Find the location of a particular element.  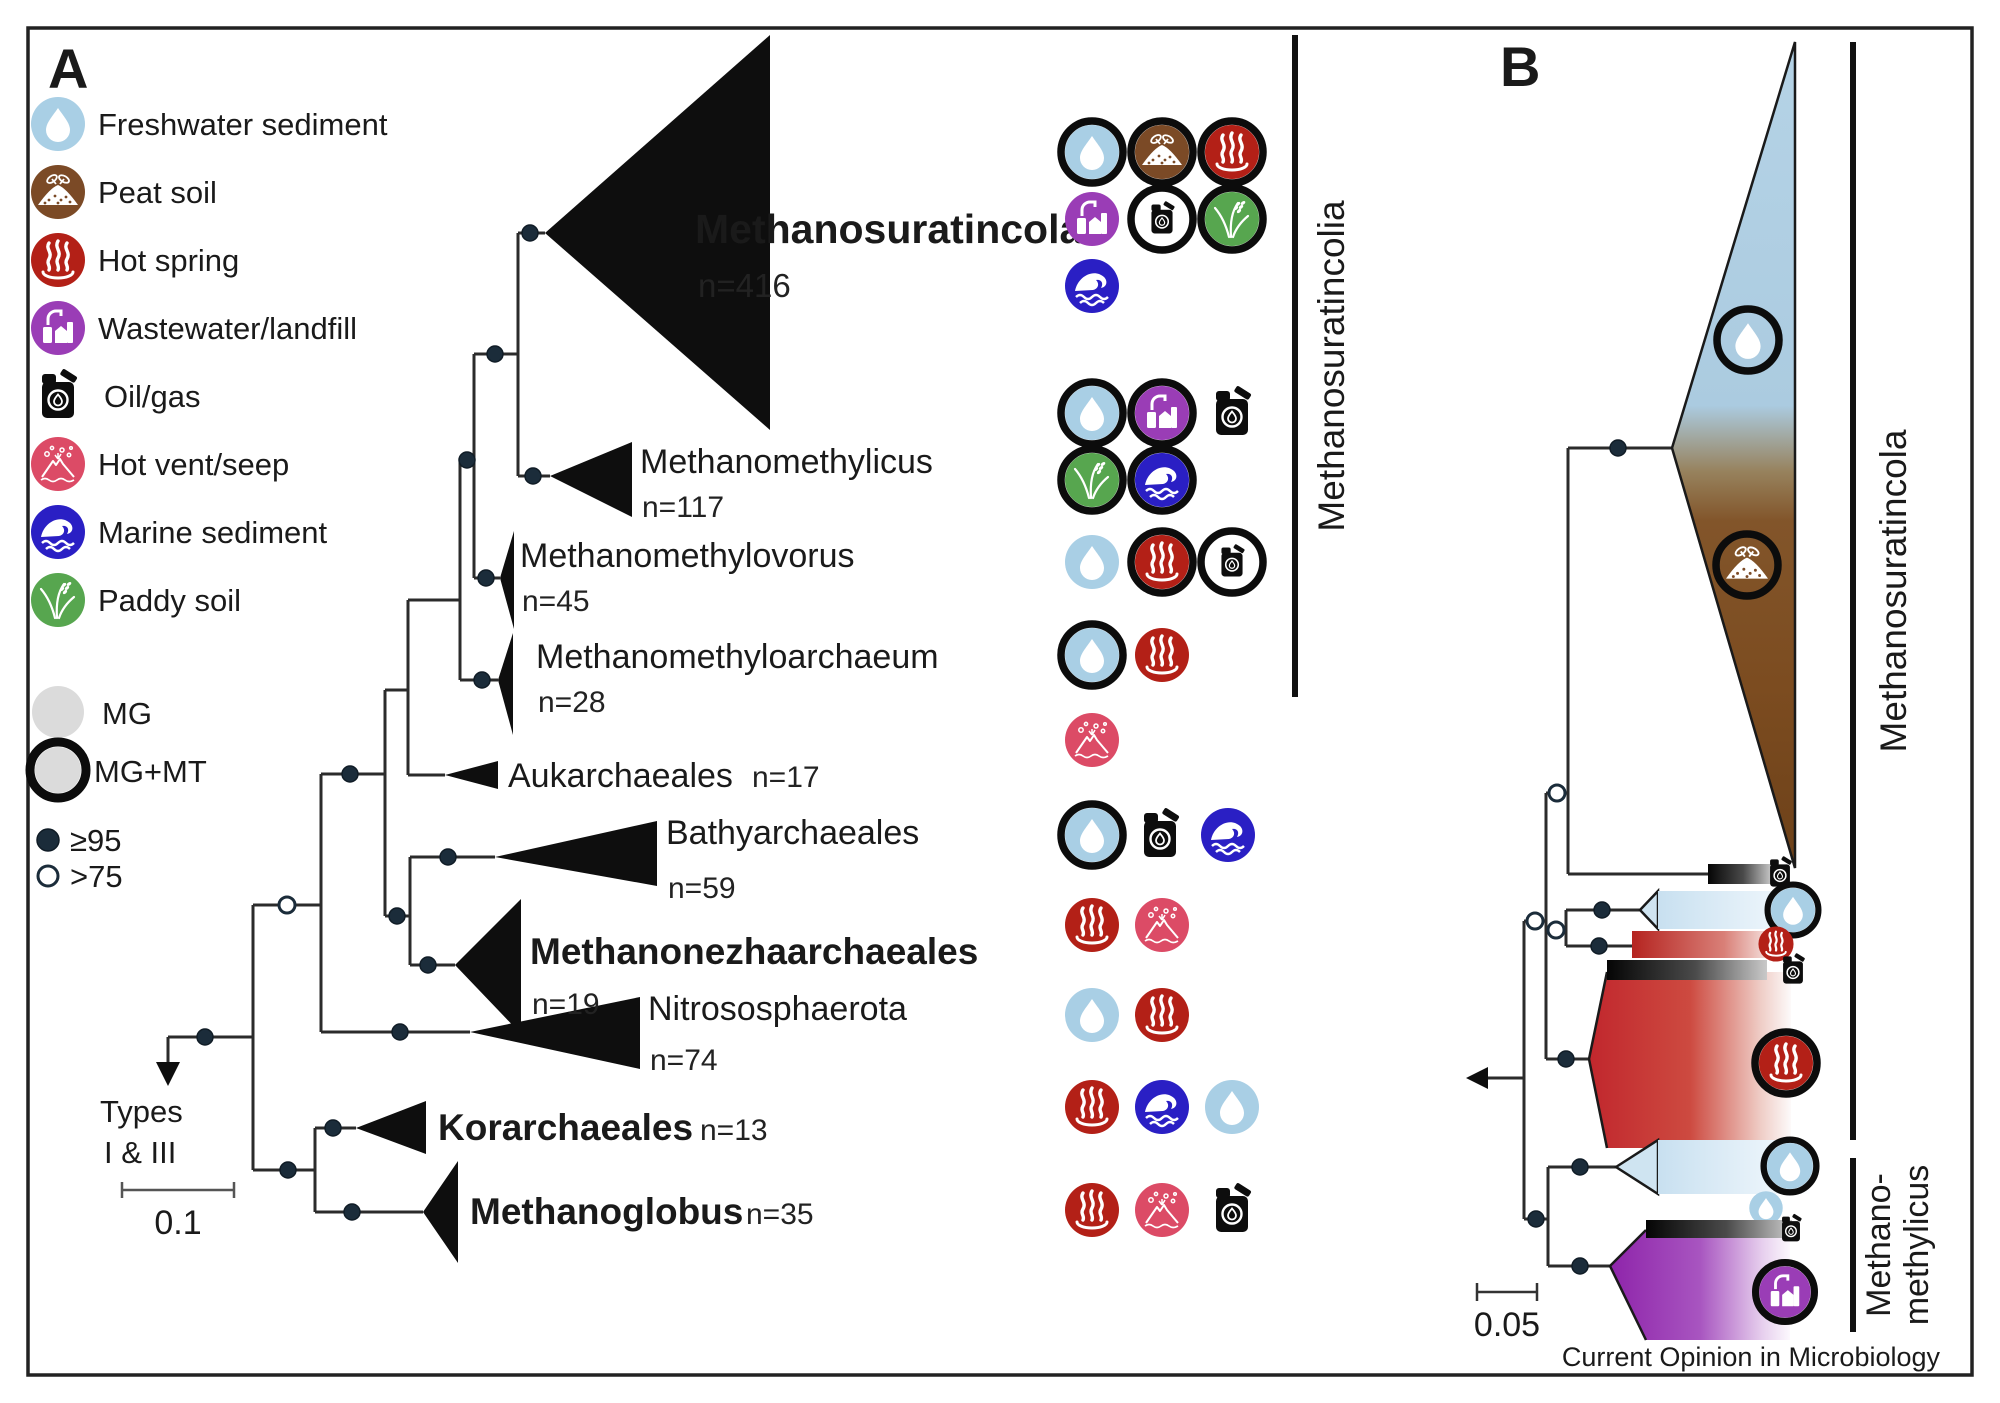

clade-triangle-methanoglobus is located at coordinates (440, 1212).